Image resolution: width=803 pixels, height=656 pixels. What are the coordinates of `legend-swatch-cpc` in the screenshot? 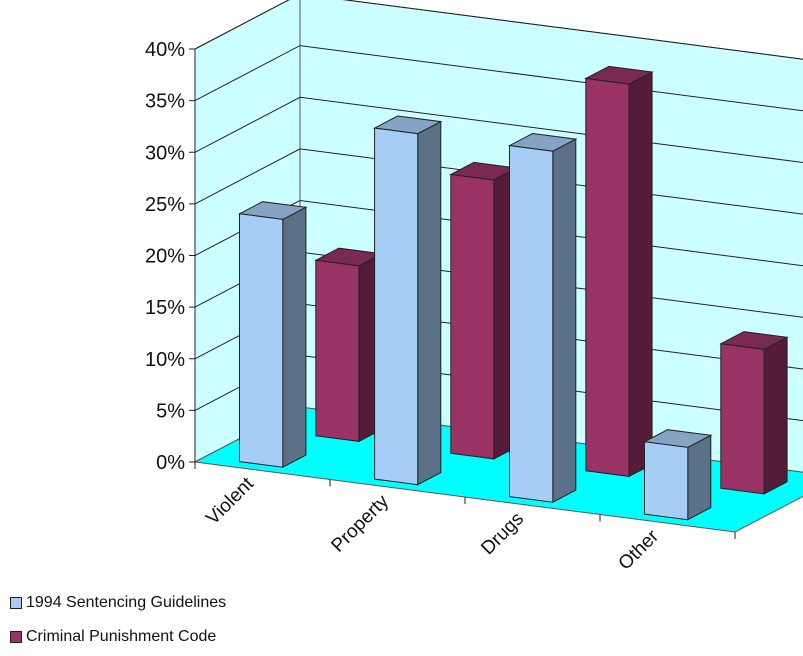 It's located at (16, 637).